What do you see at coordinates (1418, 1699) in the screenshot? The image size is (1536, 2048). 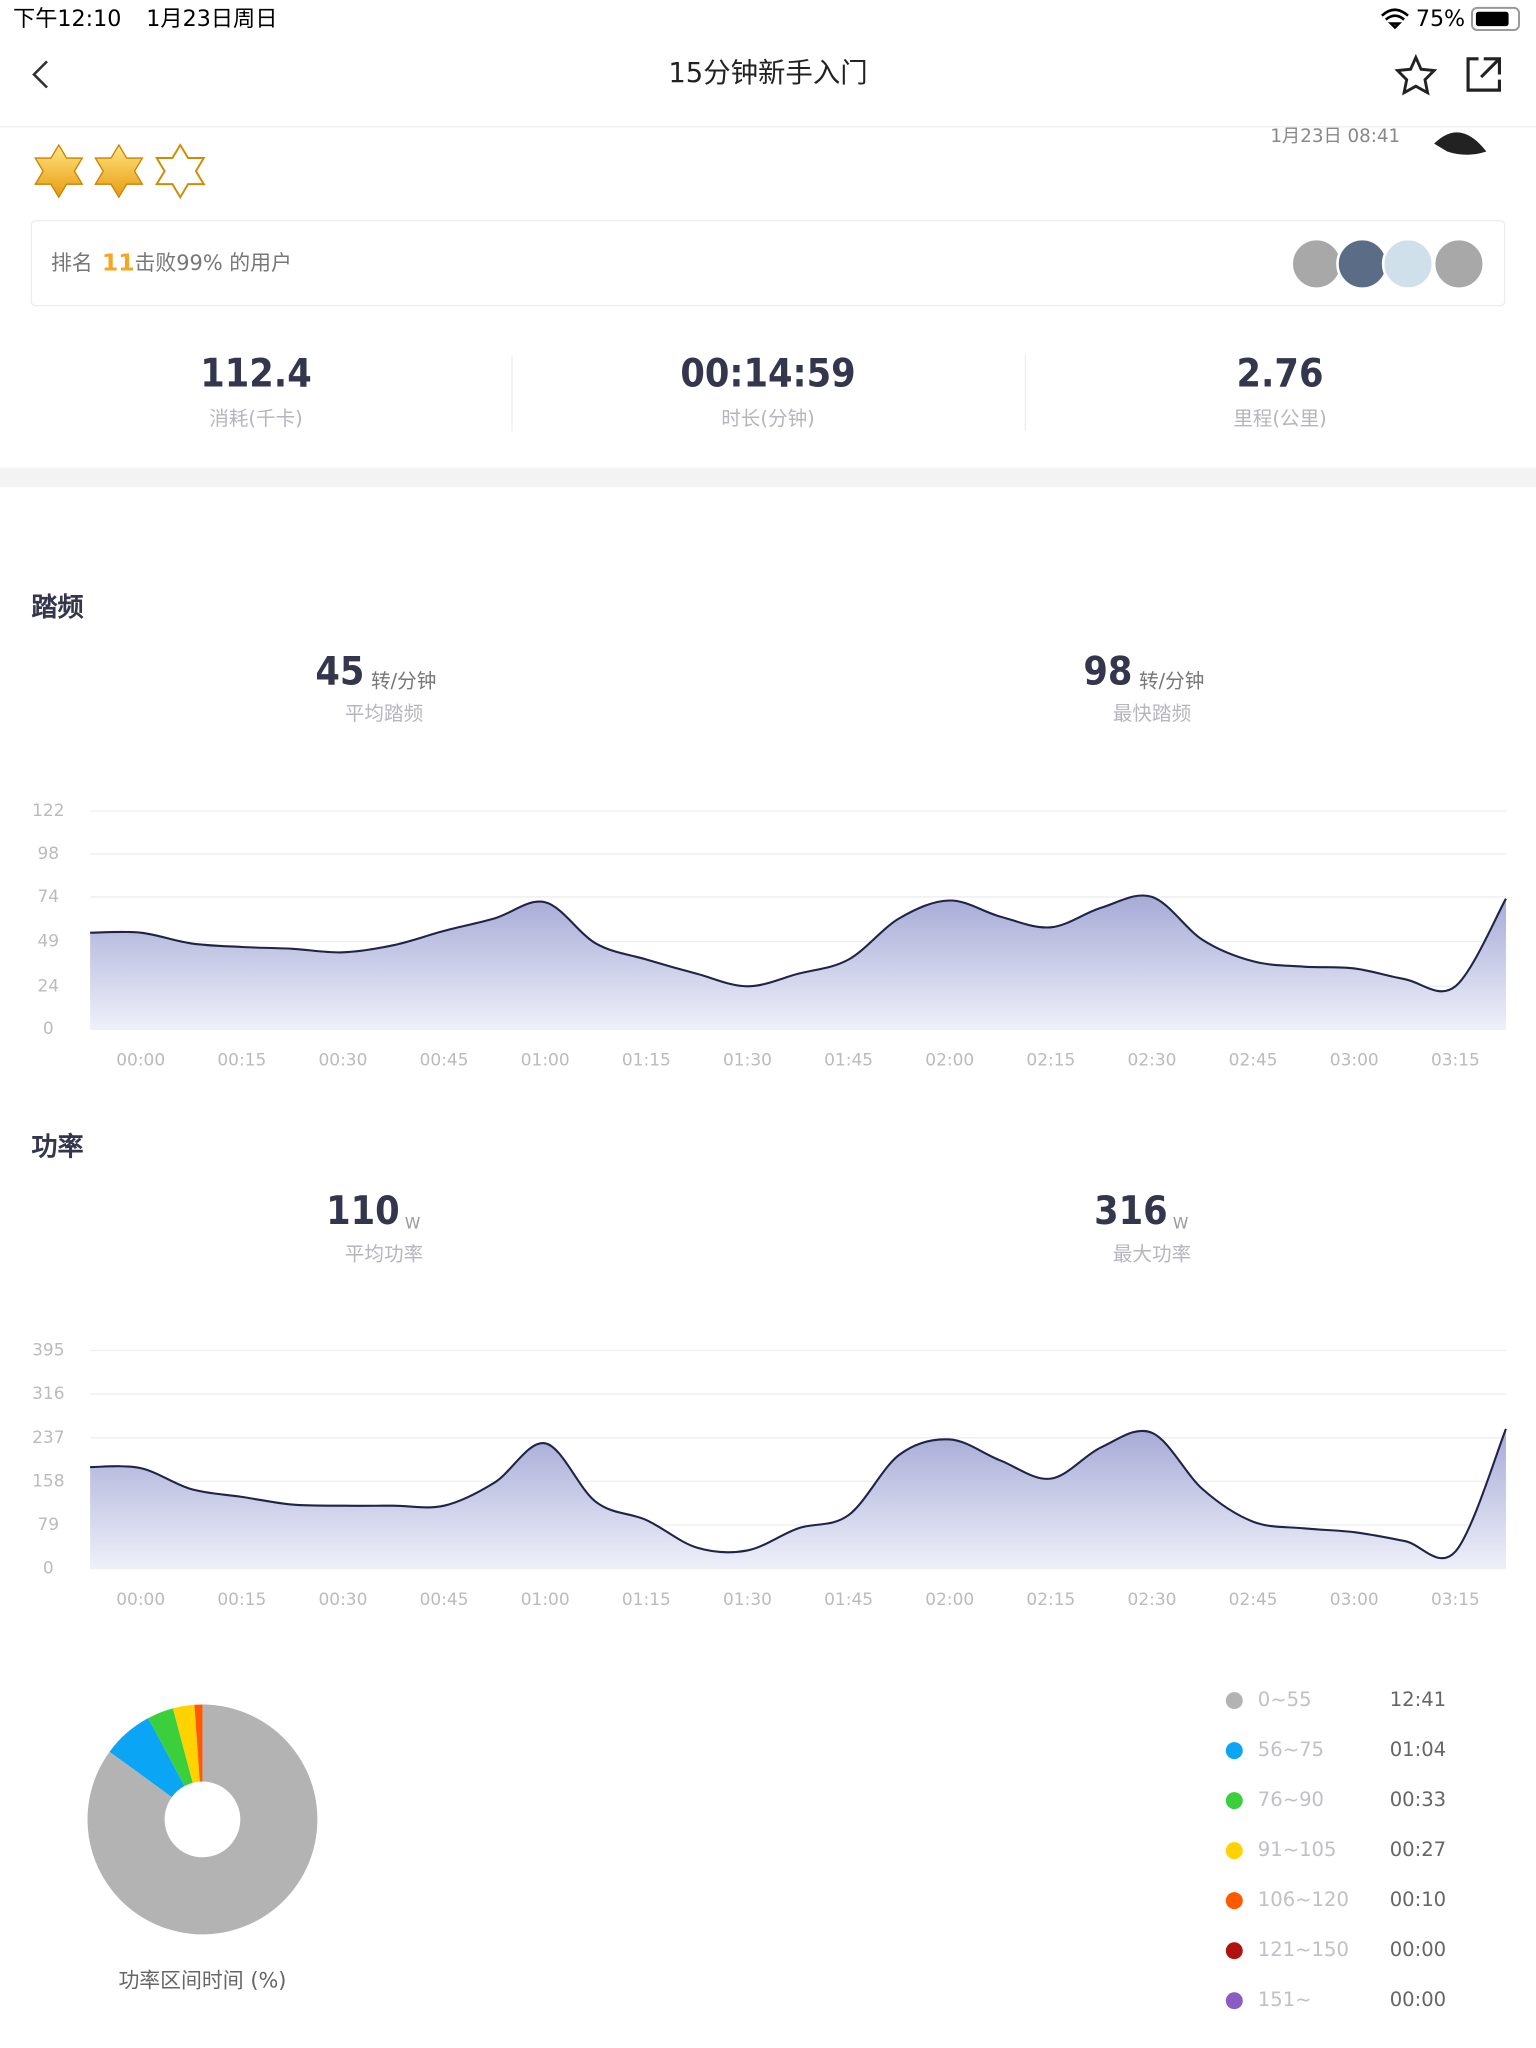 I see `legend-value: 12:41` at bounding box center [1418, 1699].